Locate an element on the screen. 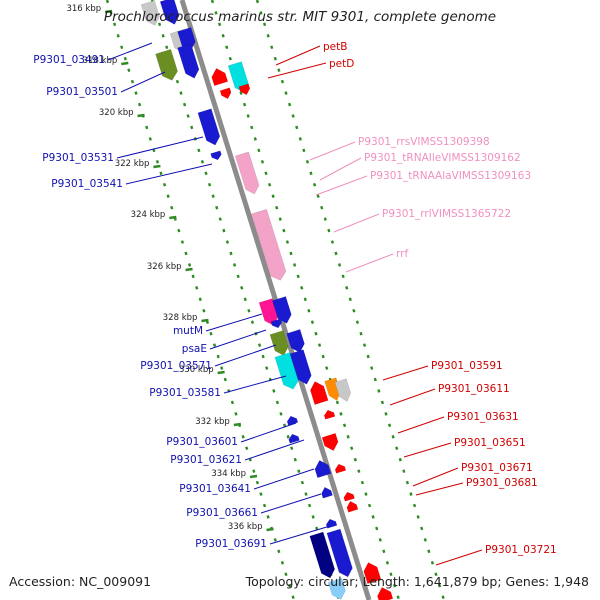 The image size is (600, 600). forward-gene-label: petB is located at coordinates (335, 47).